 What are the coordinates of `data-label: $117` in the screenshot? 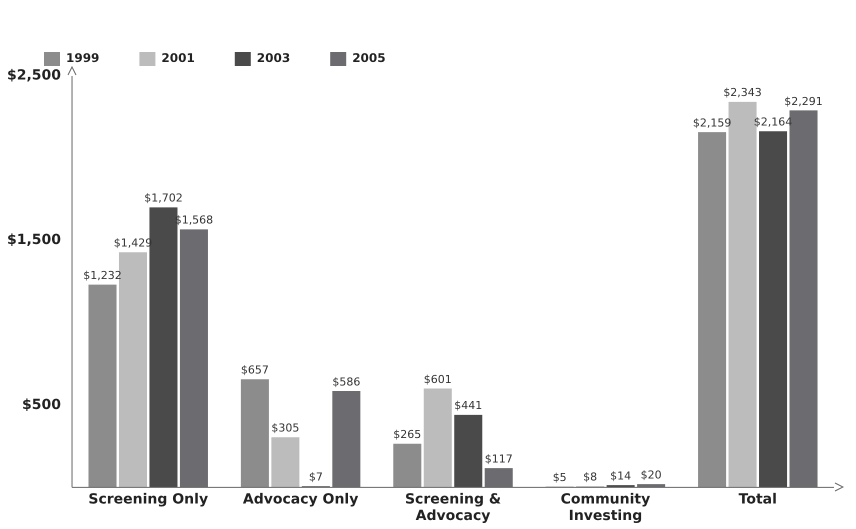 It's located at (498, 459).